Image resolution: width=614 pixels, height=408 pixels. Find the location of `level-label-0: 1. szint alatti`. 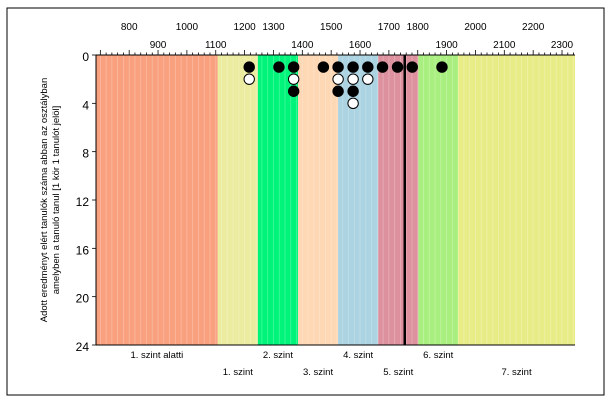

level-label-0: 1. szint alatti is located at coordinates (156, 355).